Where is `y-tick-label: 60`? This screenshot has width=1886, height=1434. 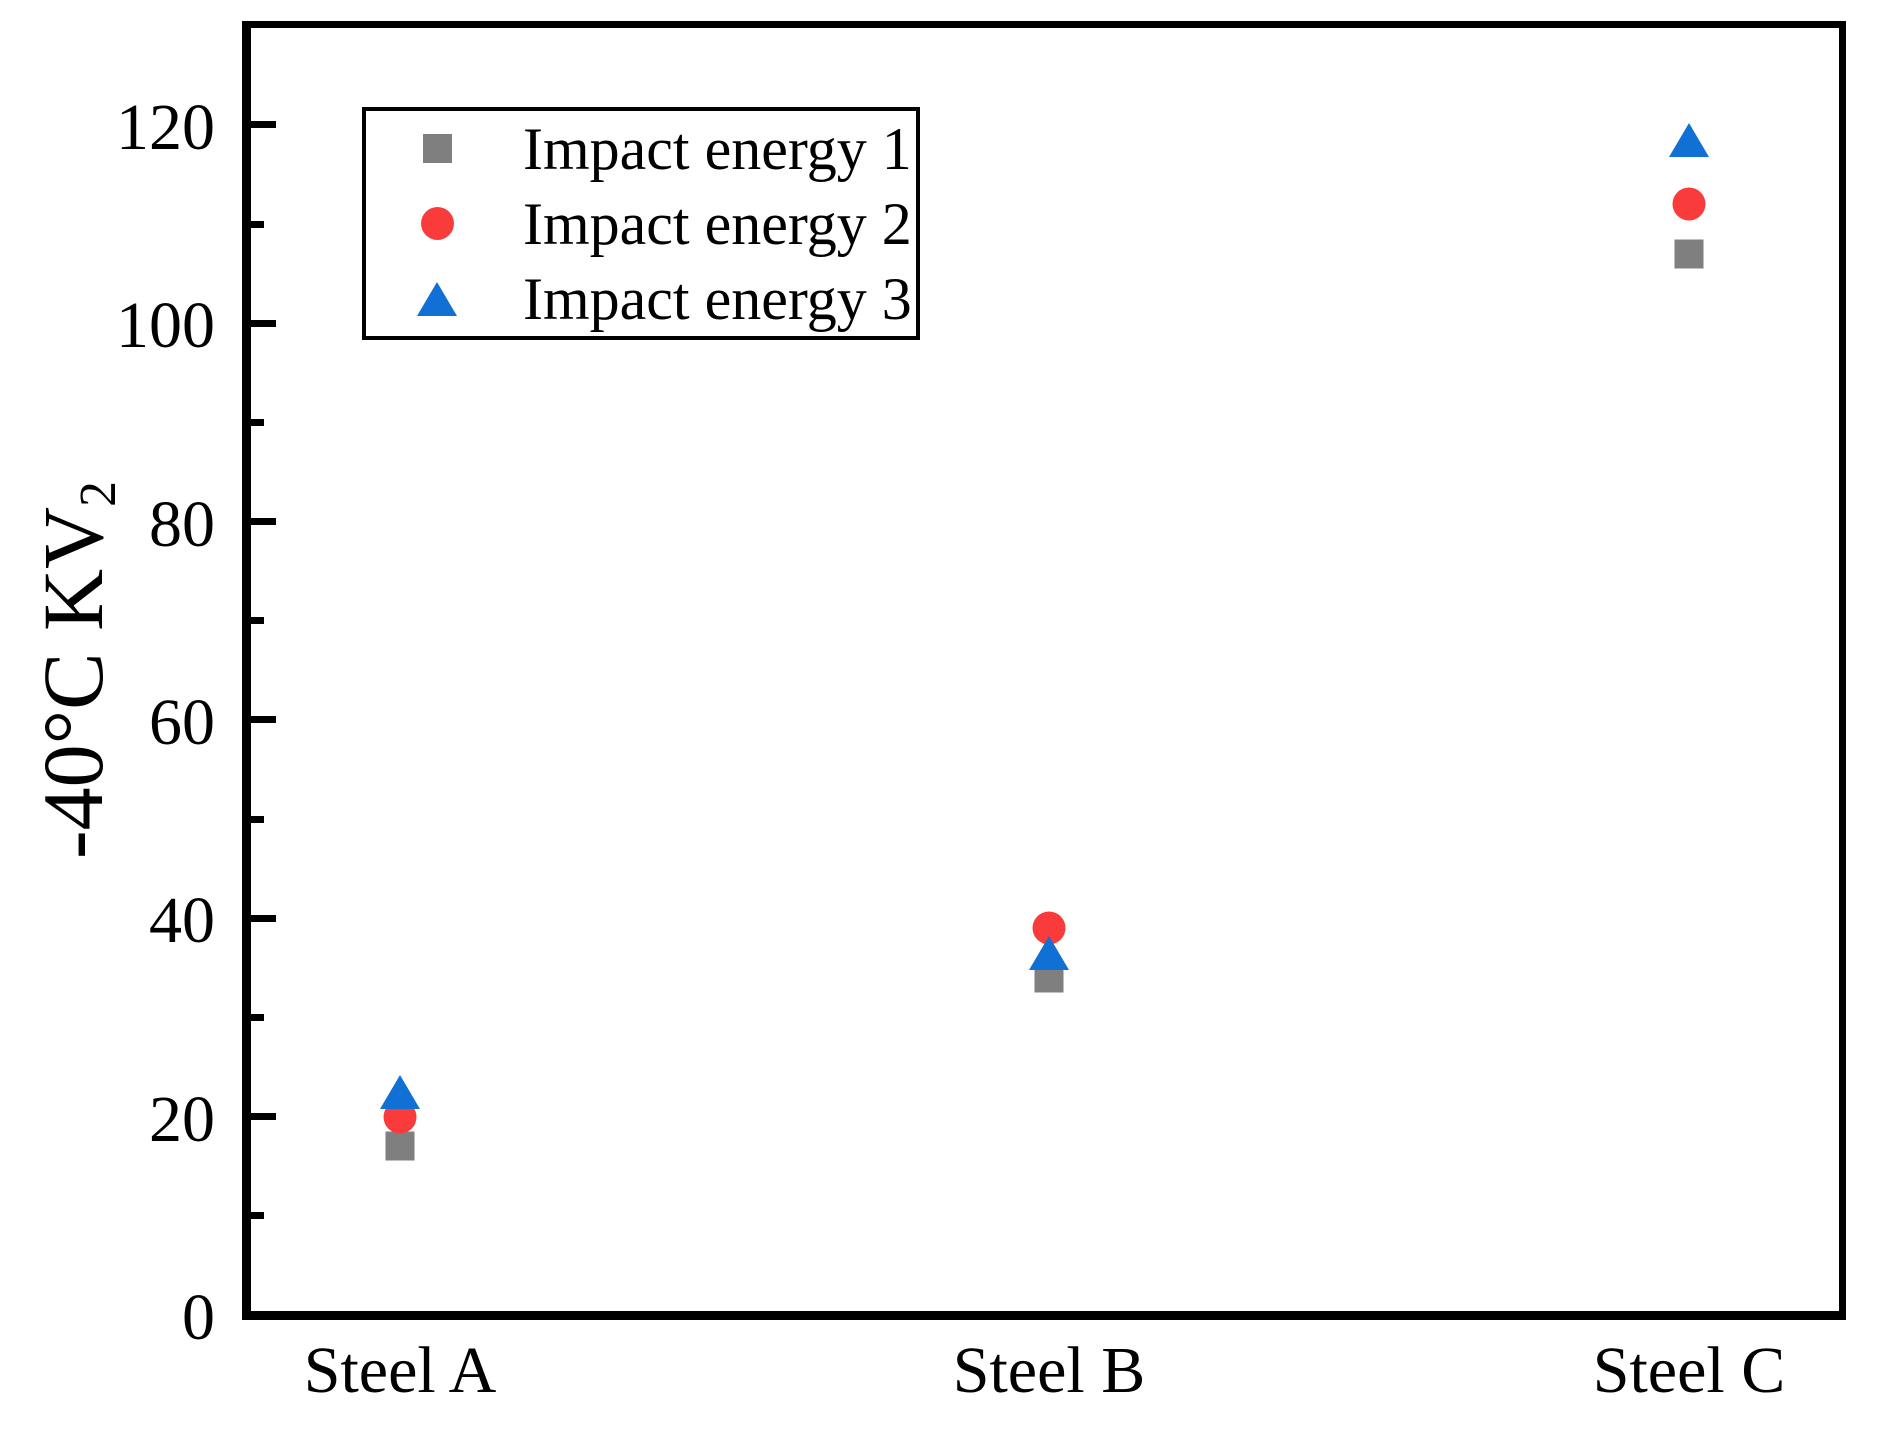 y-tick-label: 60 is located at coordinates (182, 722).